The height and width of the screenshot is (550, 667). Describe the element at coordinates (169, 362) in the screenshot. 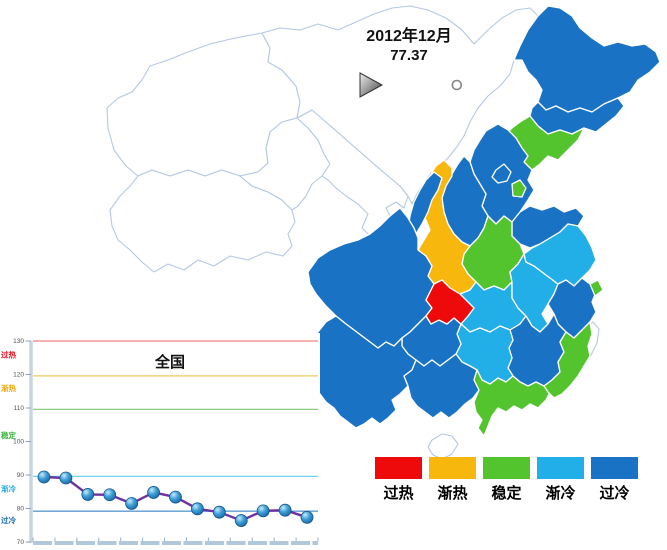

I see `chart-title: 全国` at that location.